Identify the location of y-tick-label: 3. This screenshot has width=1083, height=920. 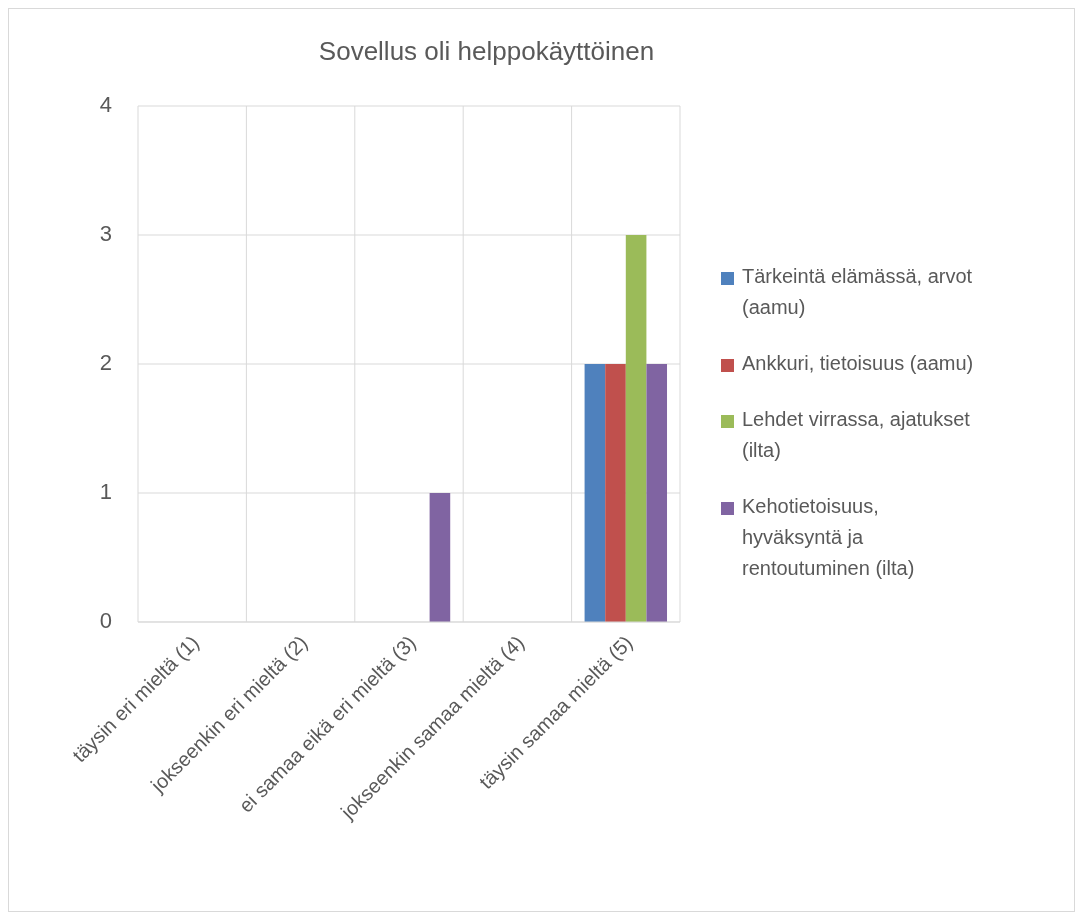
(105, 233).